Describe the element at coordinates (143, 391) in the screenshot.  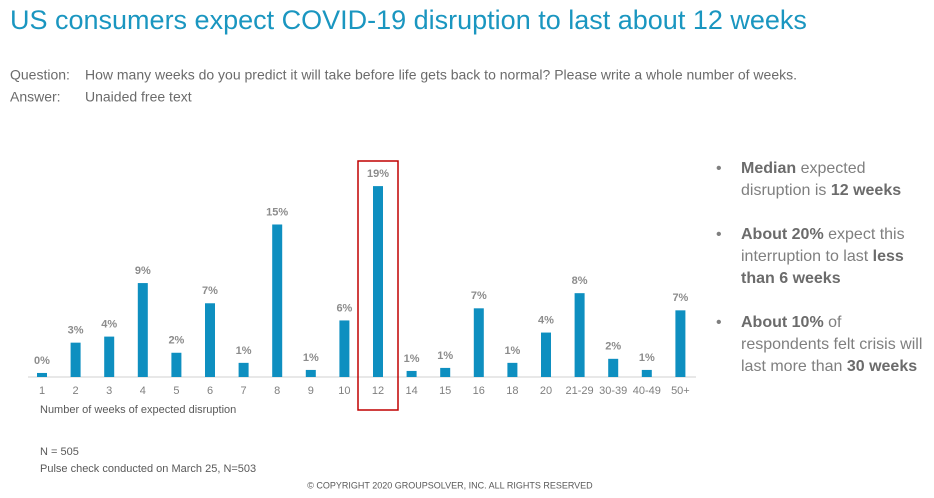
I see `x-tick-label: 4` at that location.